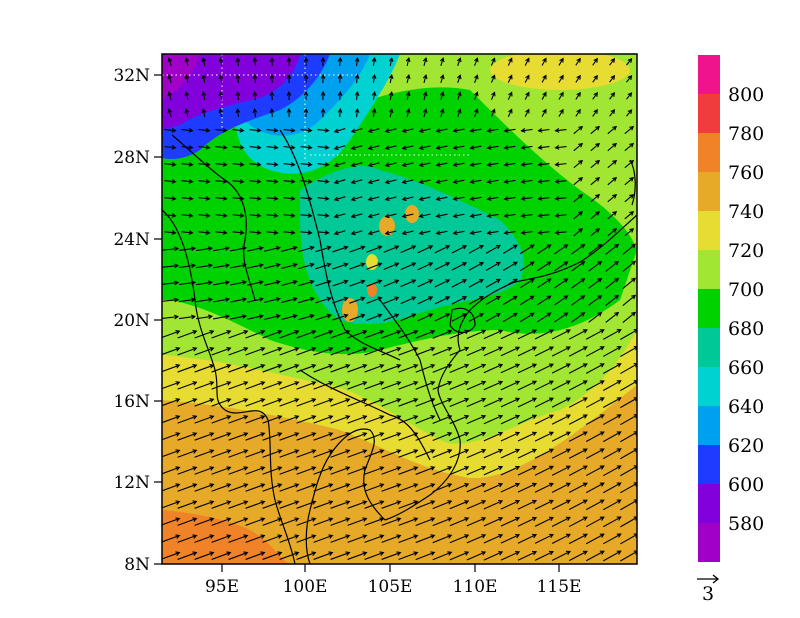 This screenshot has height=618, width=800. Describe the element at coordinates (746, 290) in the screenshot. I see `colorbar-label: 700` at that location.